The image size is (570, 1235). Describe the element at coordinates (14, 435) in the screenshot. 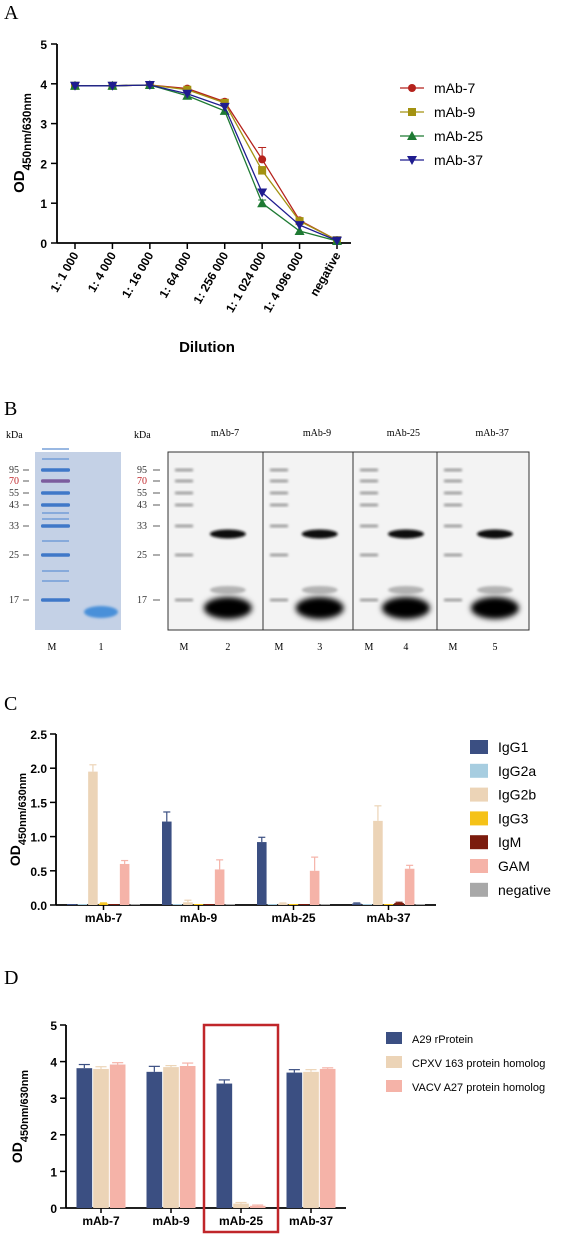

I see `kda-label-left: kDa` at that location.